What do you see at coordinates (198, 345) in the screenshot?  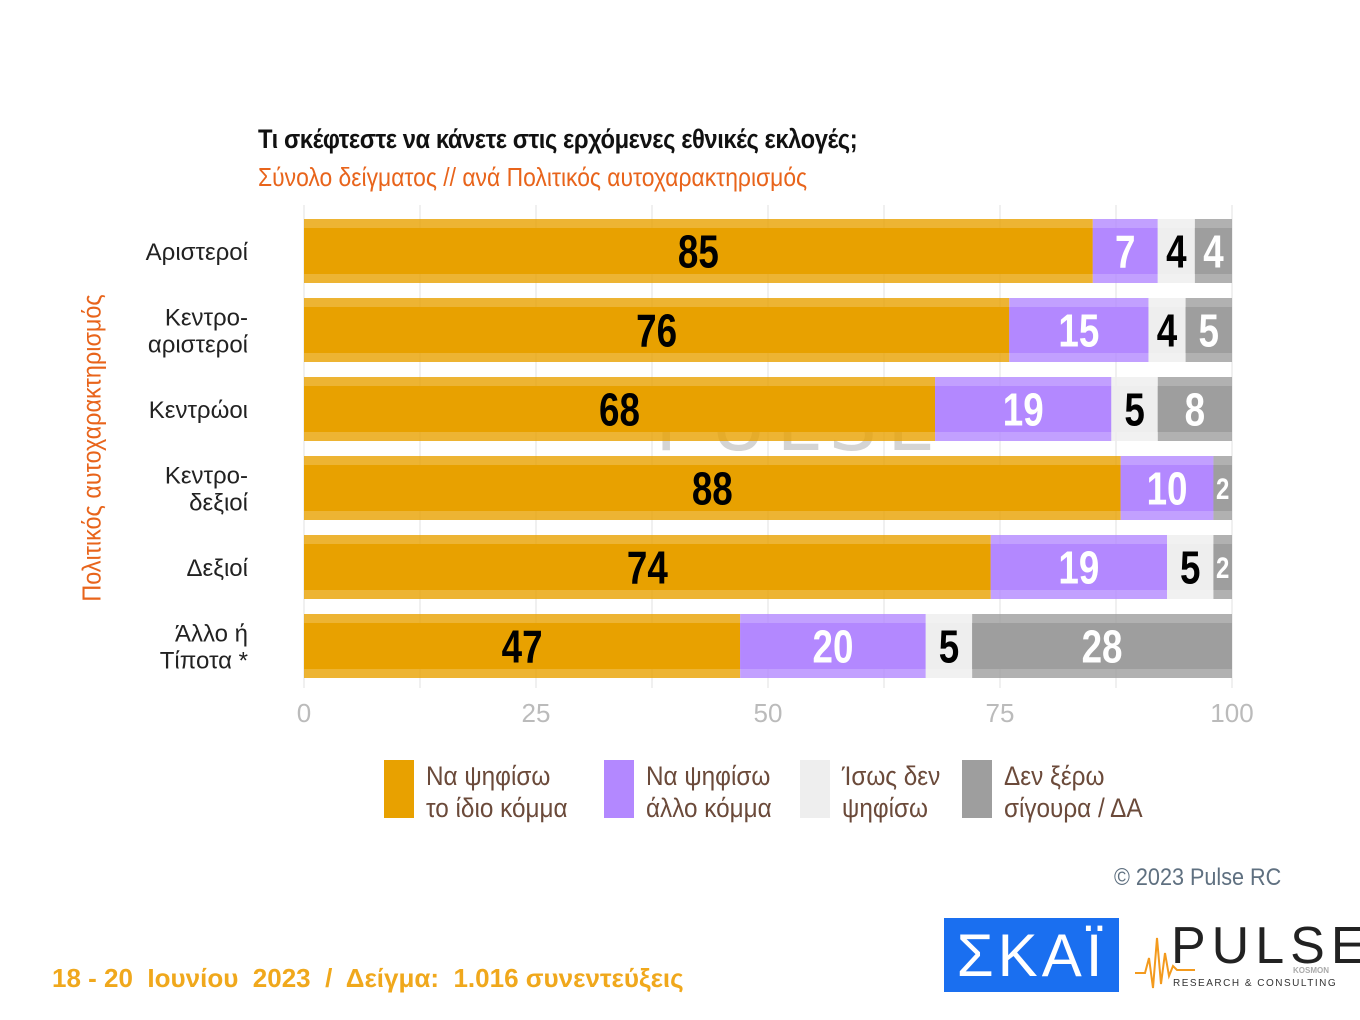 I see `category-label: αριστεροί` at bounding box center [198, 345].